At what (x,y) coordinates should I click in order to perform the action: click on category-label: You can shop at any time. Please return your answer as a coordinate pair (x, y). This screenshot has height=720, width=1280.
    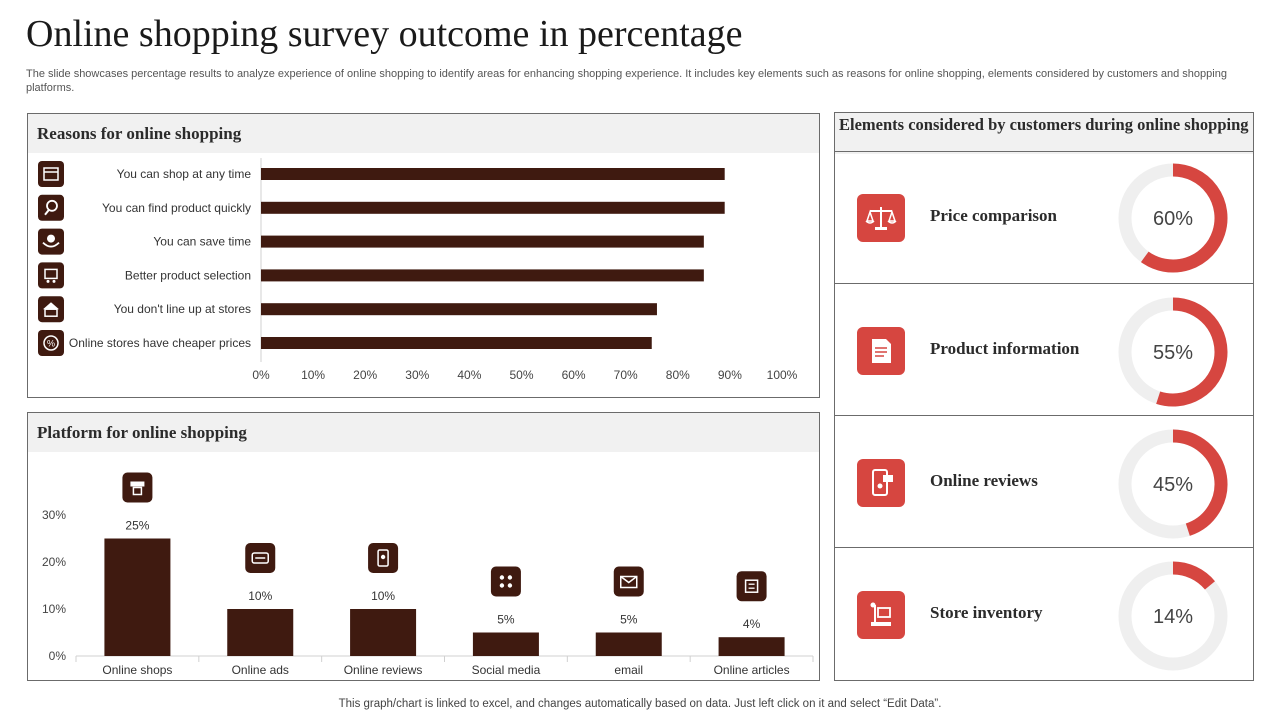
    Looking at the image, I should click on (184, 174).